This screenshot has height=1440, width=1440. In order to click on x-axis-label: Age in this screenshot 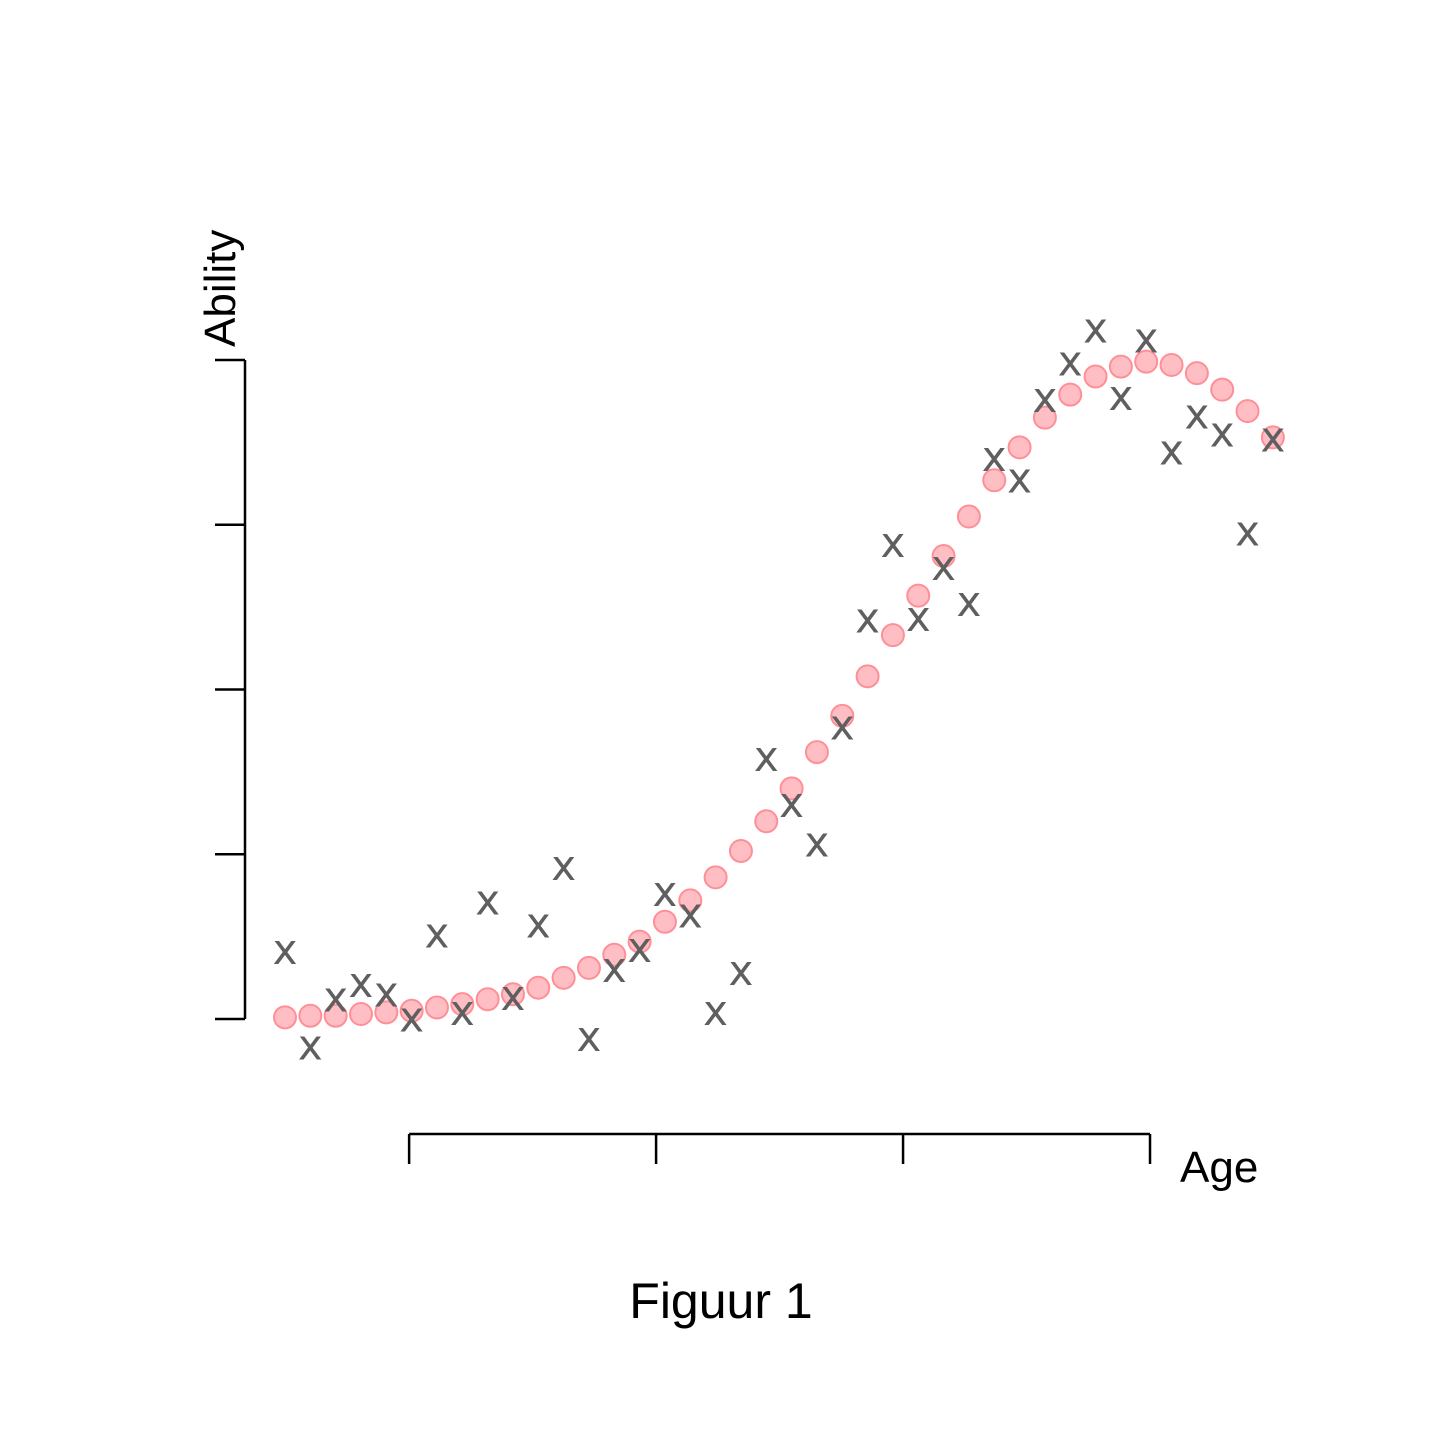, I will do `click(1219, 1167)`.